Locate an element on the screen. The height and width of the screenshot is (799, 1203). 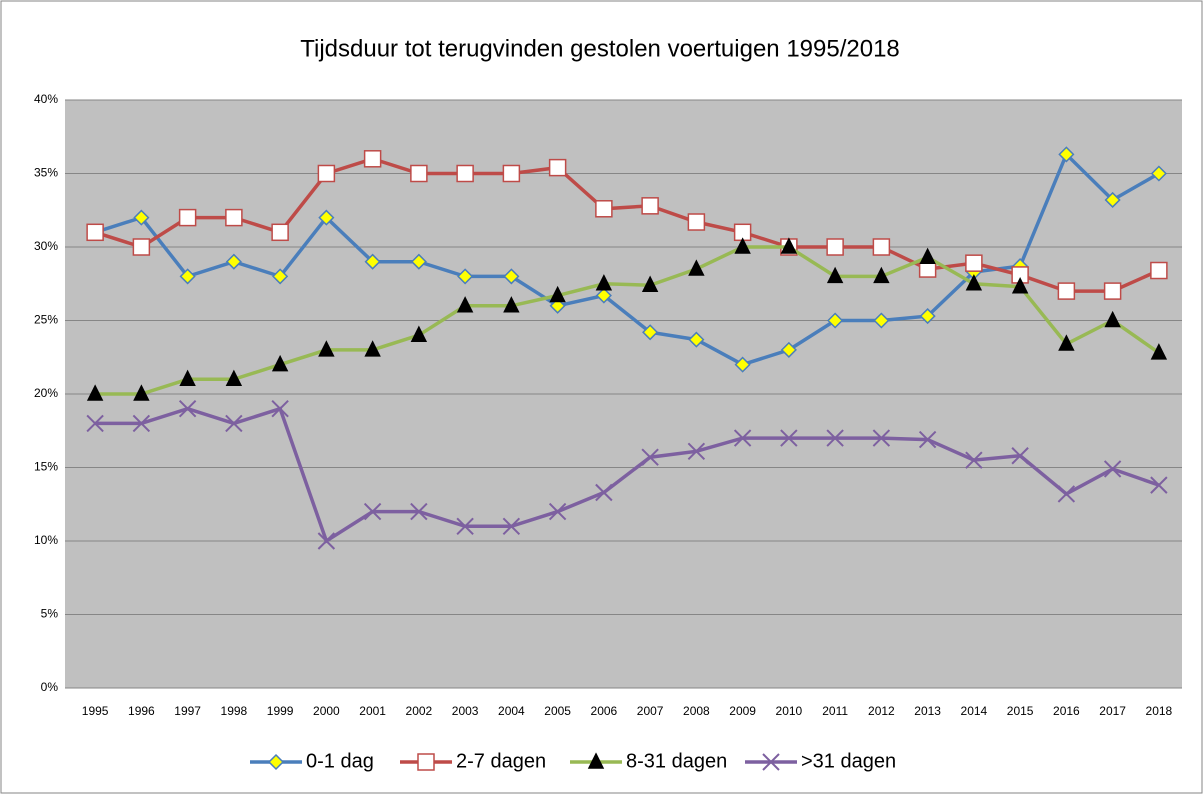
x-tick-label: 2014 is located at coordinates (974, 711).